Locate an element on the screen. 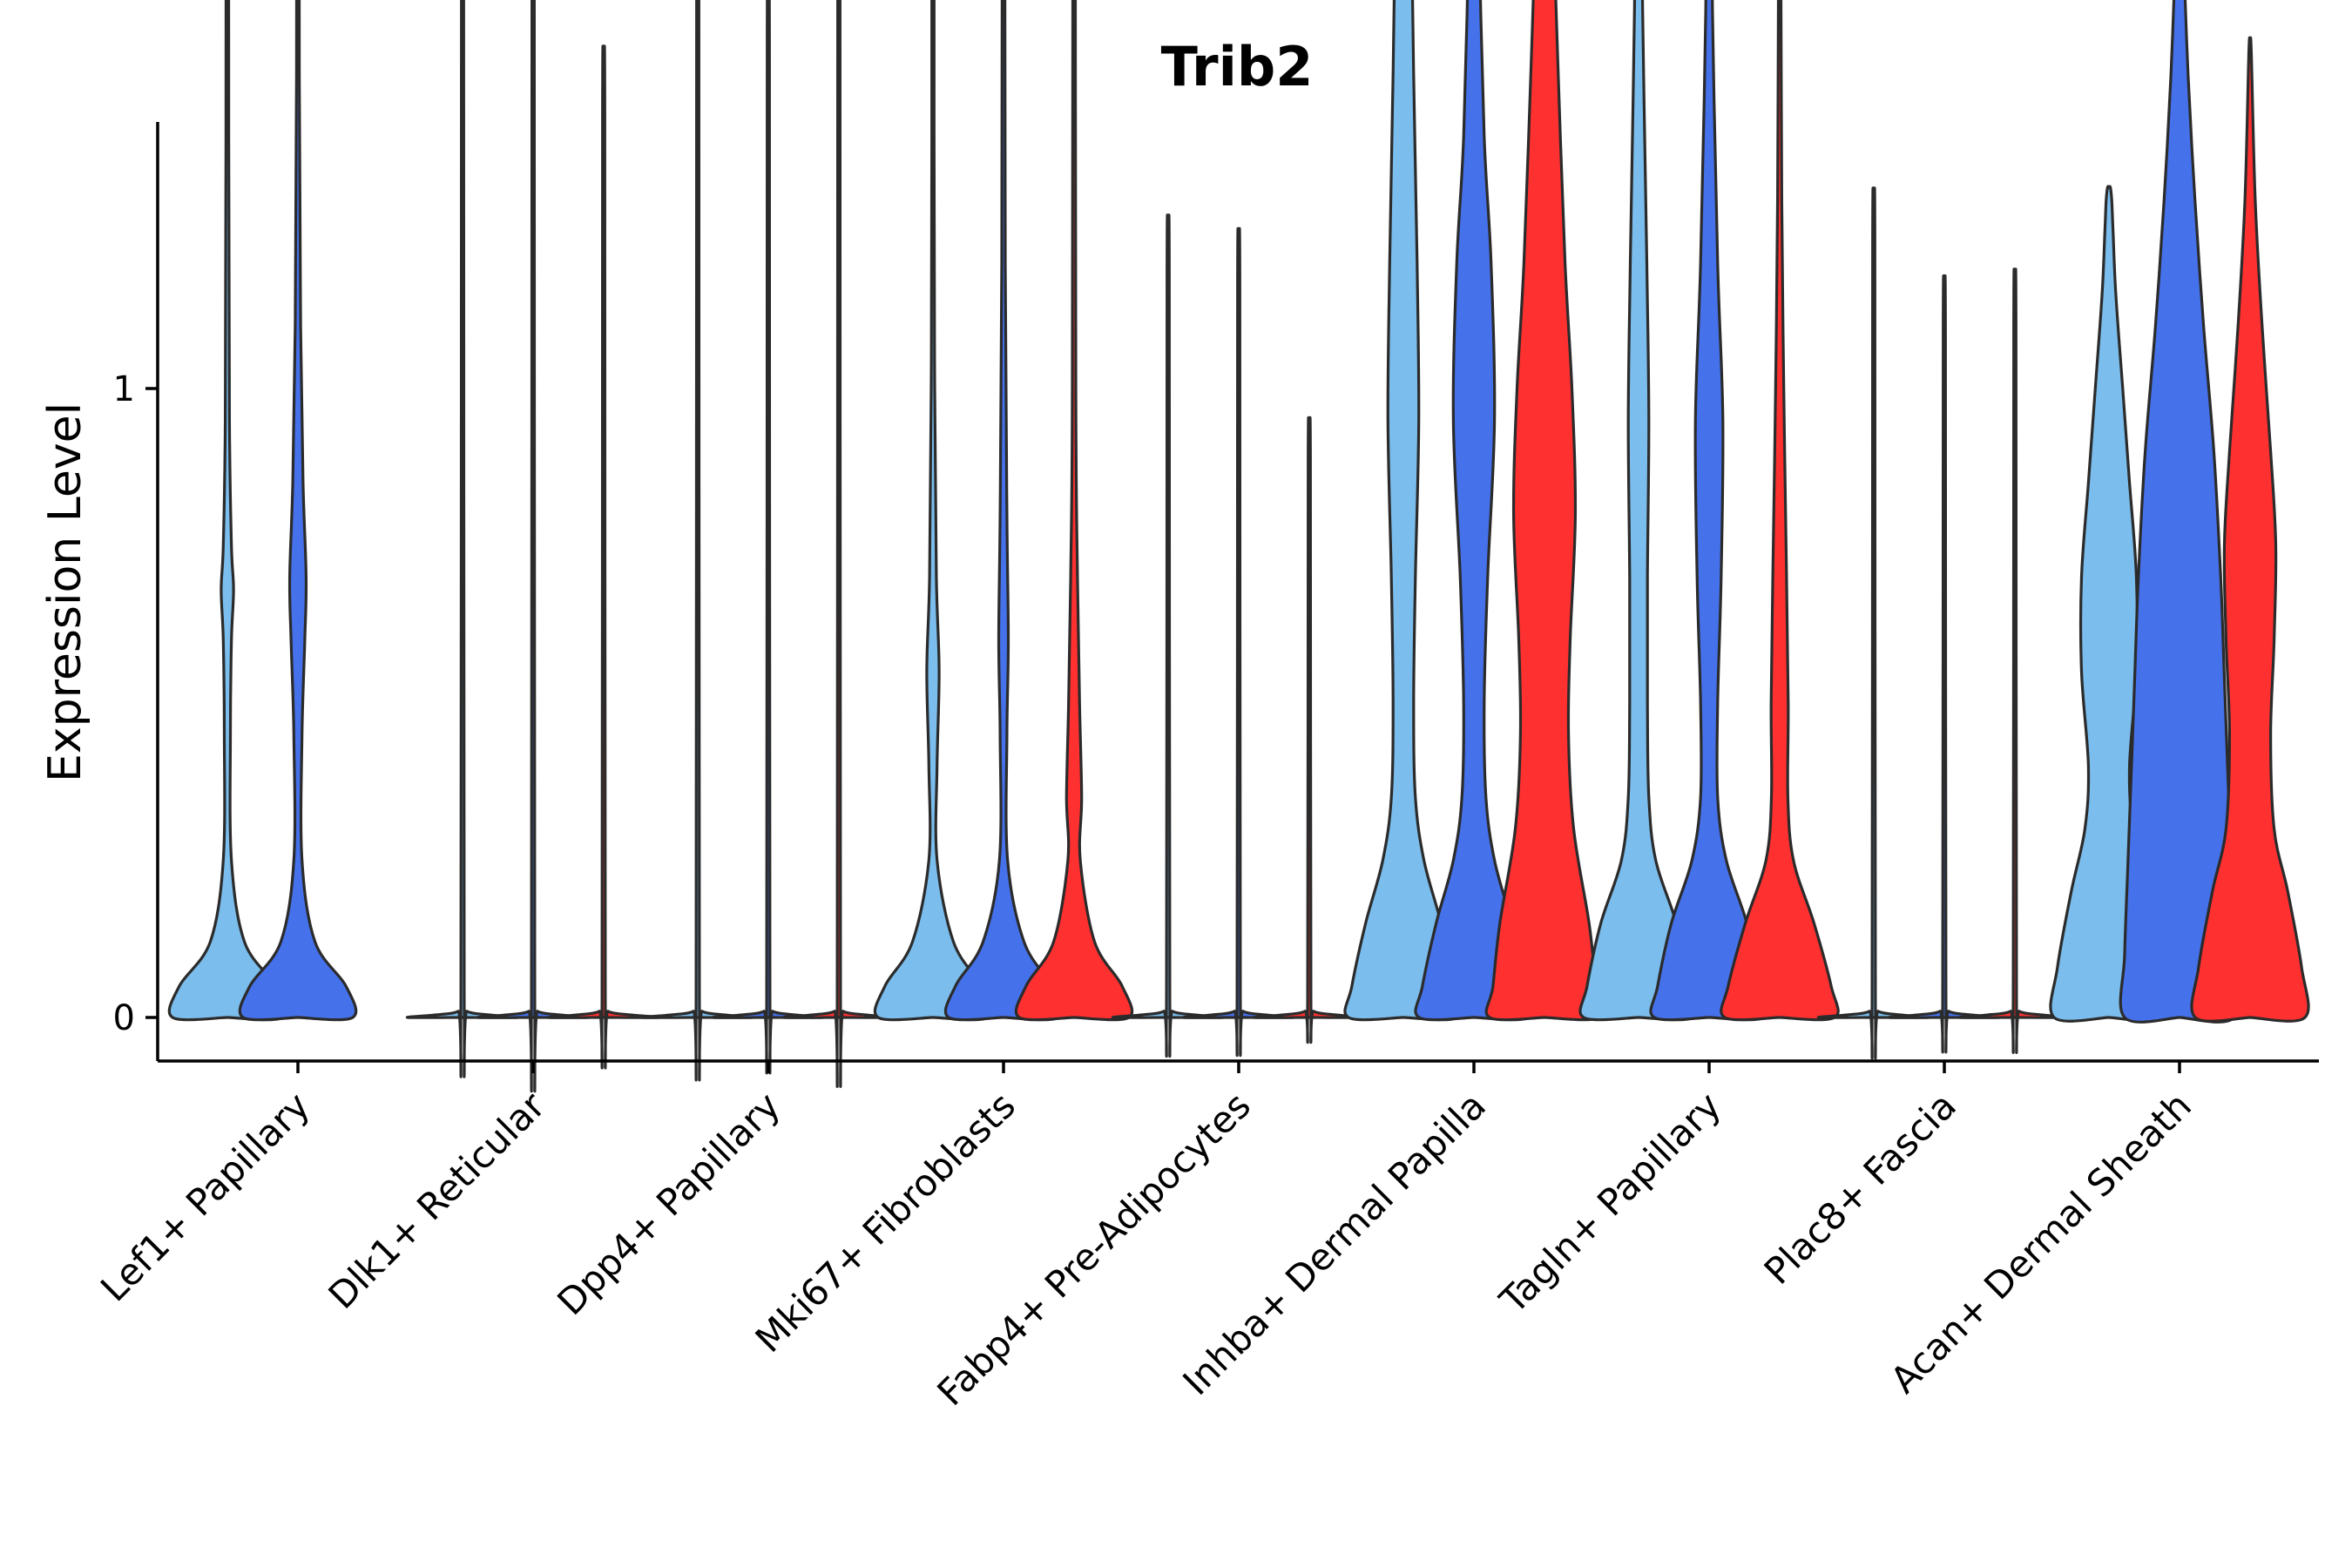 This screenshot has width=2352, height=1568. ticks-layer: 012 is located at coordinates (135, 703).